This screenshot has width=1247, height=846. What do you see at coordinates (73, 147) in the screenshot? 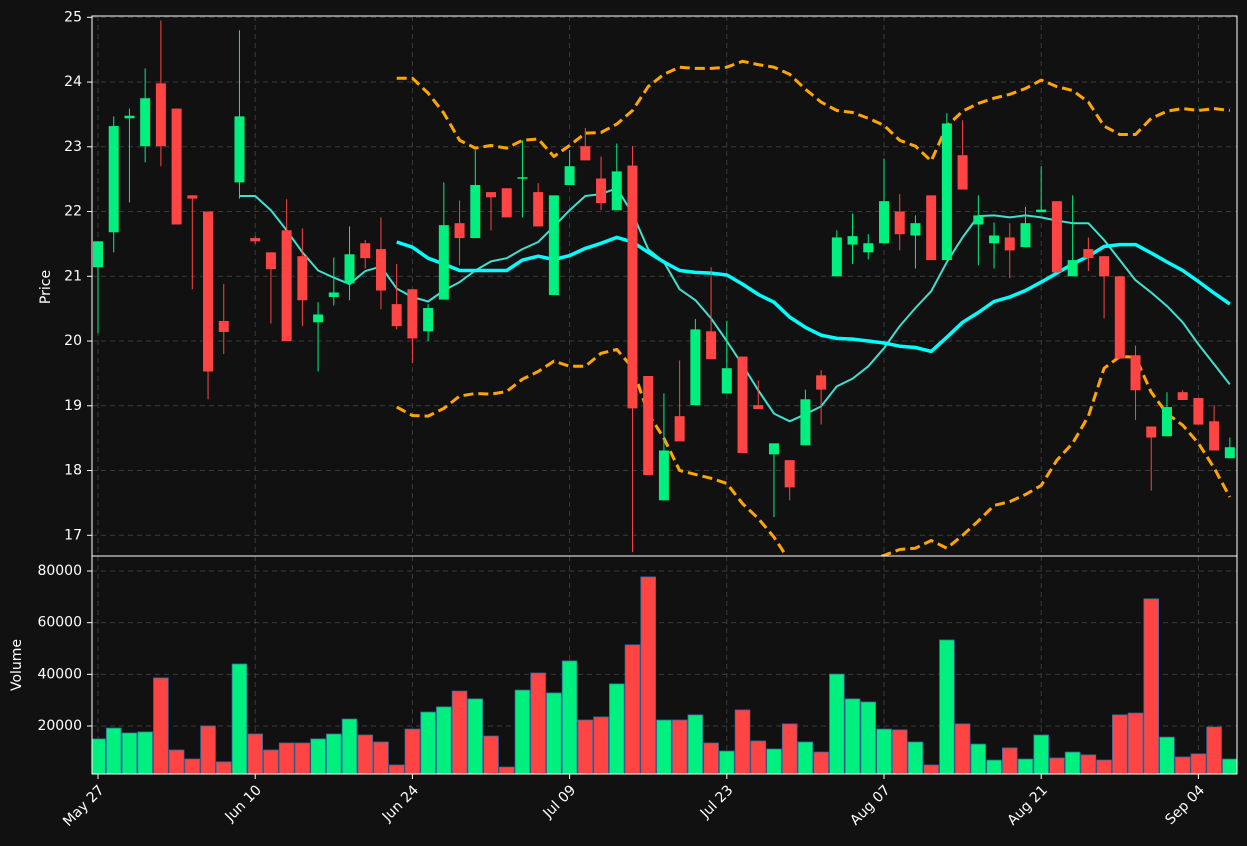
I see `y-tick-label: 23` at bounding box center [73, 147].